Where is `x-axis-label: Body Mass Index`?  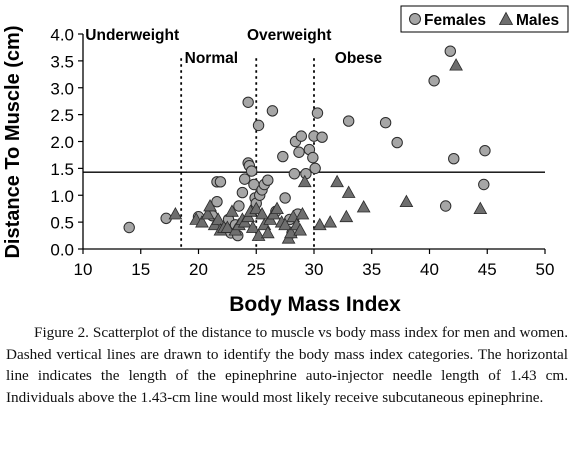 x-axis-label: Body Mass Index is located at coordinates (315, 304).